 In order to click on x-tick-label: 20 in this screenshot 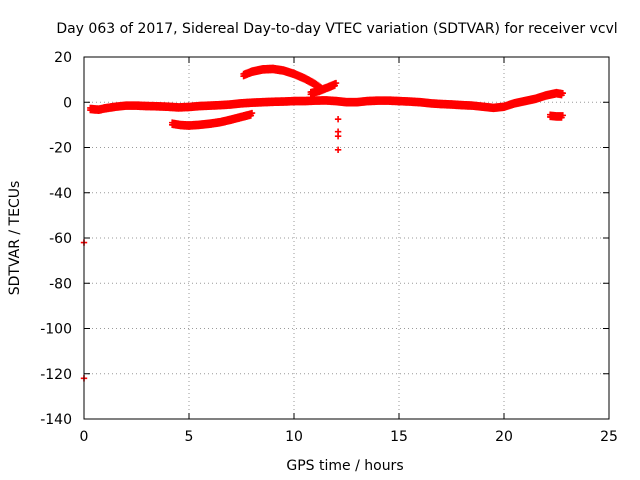, I will do `click(504, 437)`.